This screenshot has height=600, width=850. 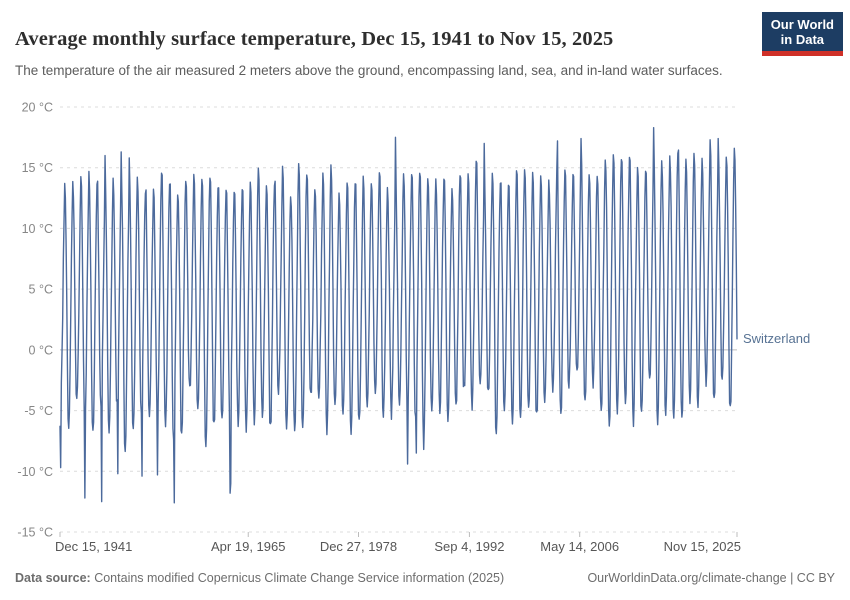 What do you see at coordinates (37, 168) in the screenshot?
I see `y-axis-tick-label: 15 °C` at bounding box center [37, 168].